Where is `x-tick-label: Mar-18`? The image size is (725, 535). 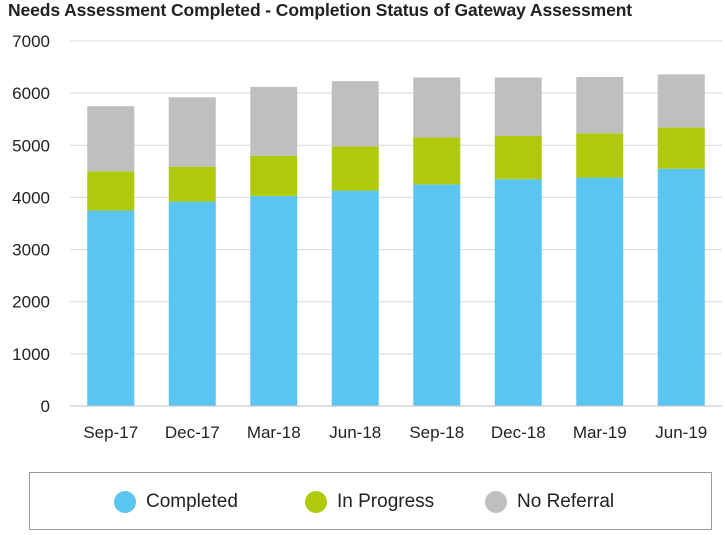
x-tick-label: Mar-18 is located at coordinates (274, 432).